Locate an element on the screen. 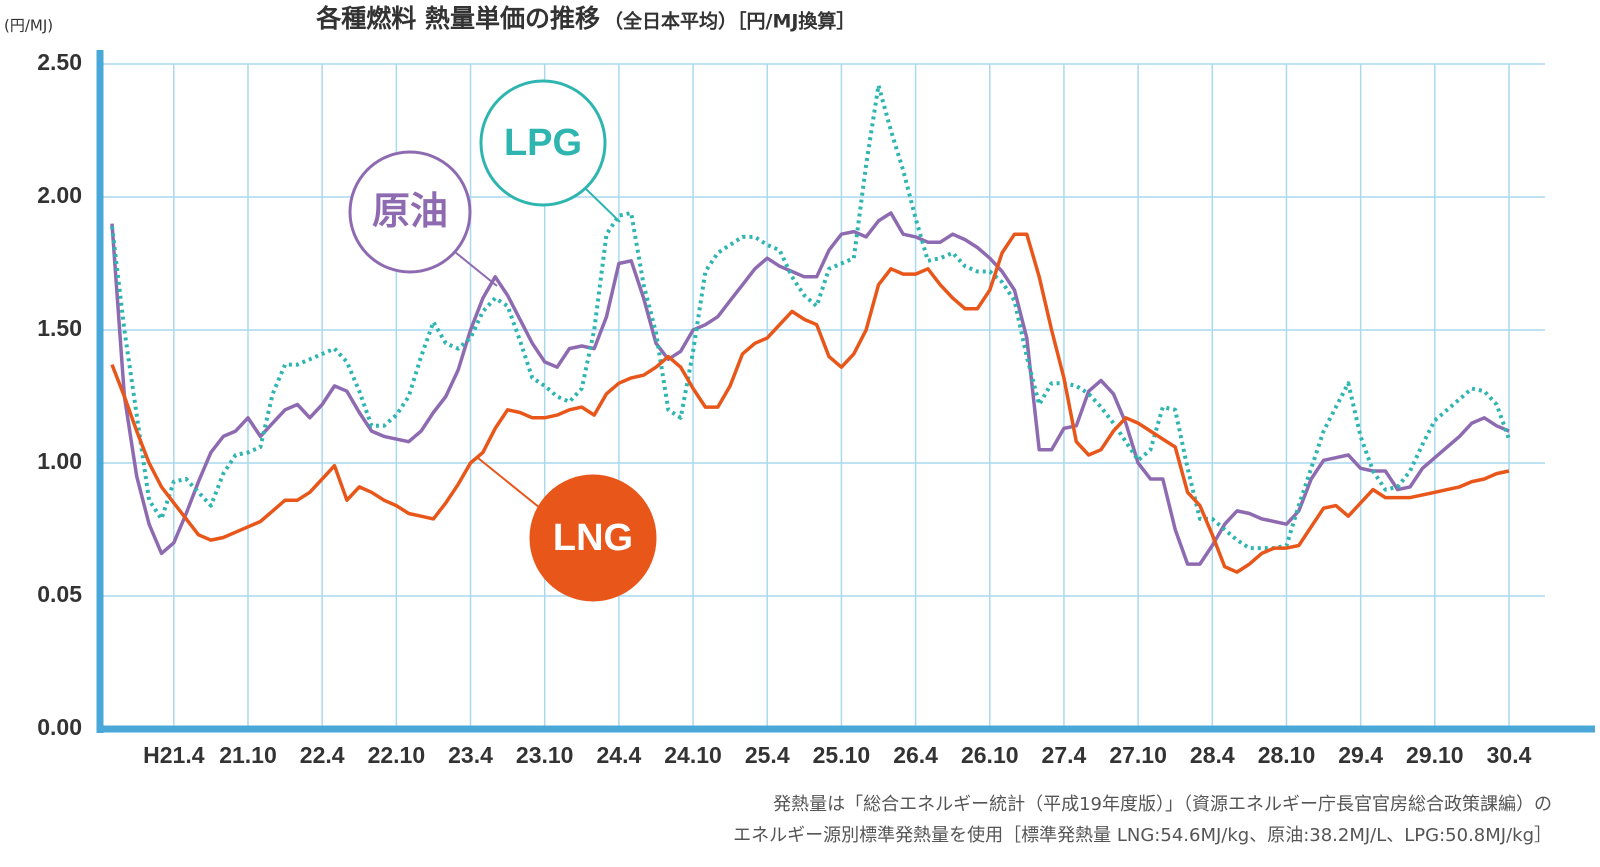  x-tick-label: 25.10 is located at coordinates (842, 755).